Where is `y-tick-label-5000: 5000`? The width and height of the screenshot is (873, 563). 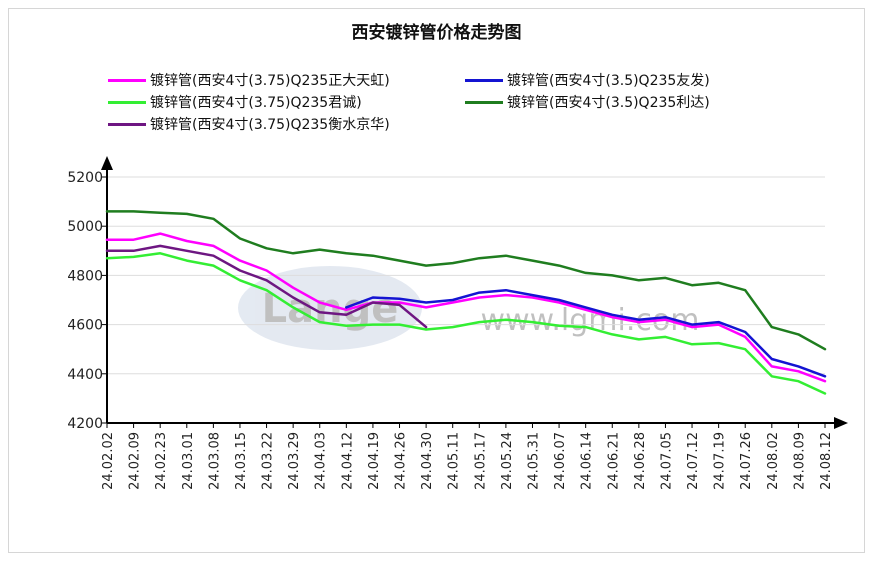 y-tick-label-5000: 5000 is located at coordinates (85, 227).